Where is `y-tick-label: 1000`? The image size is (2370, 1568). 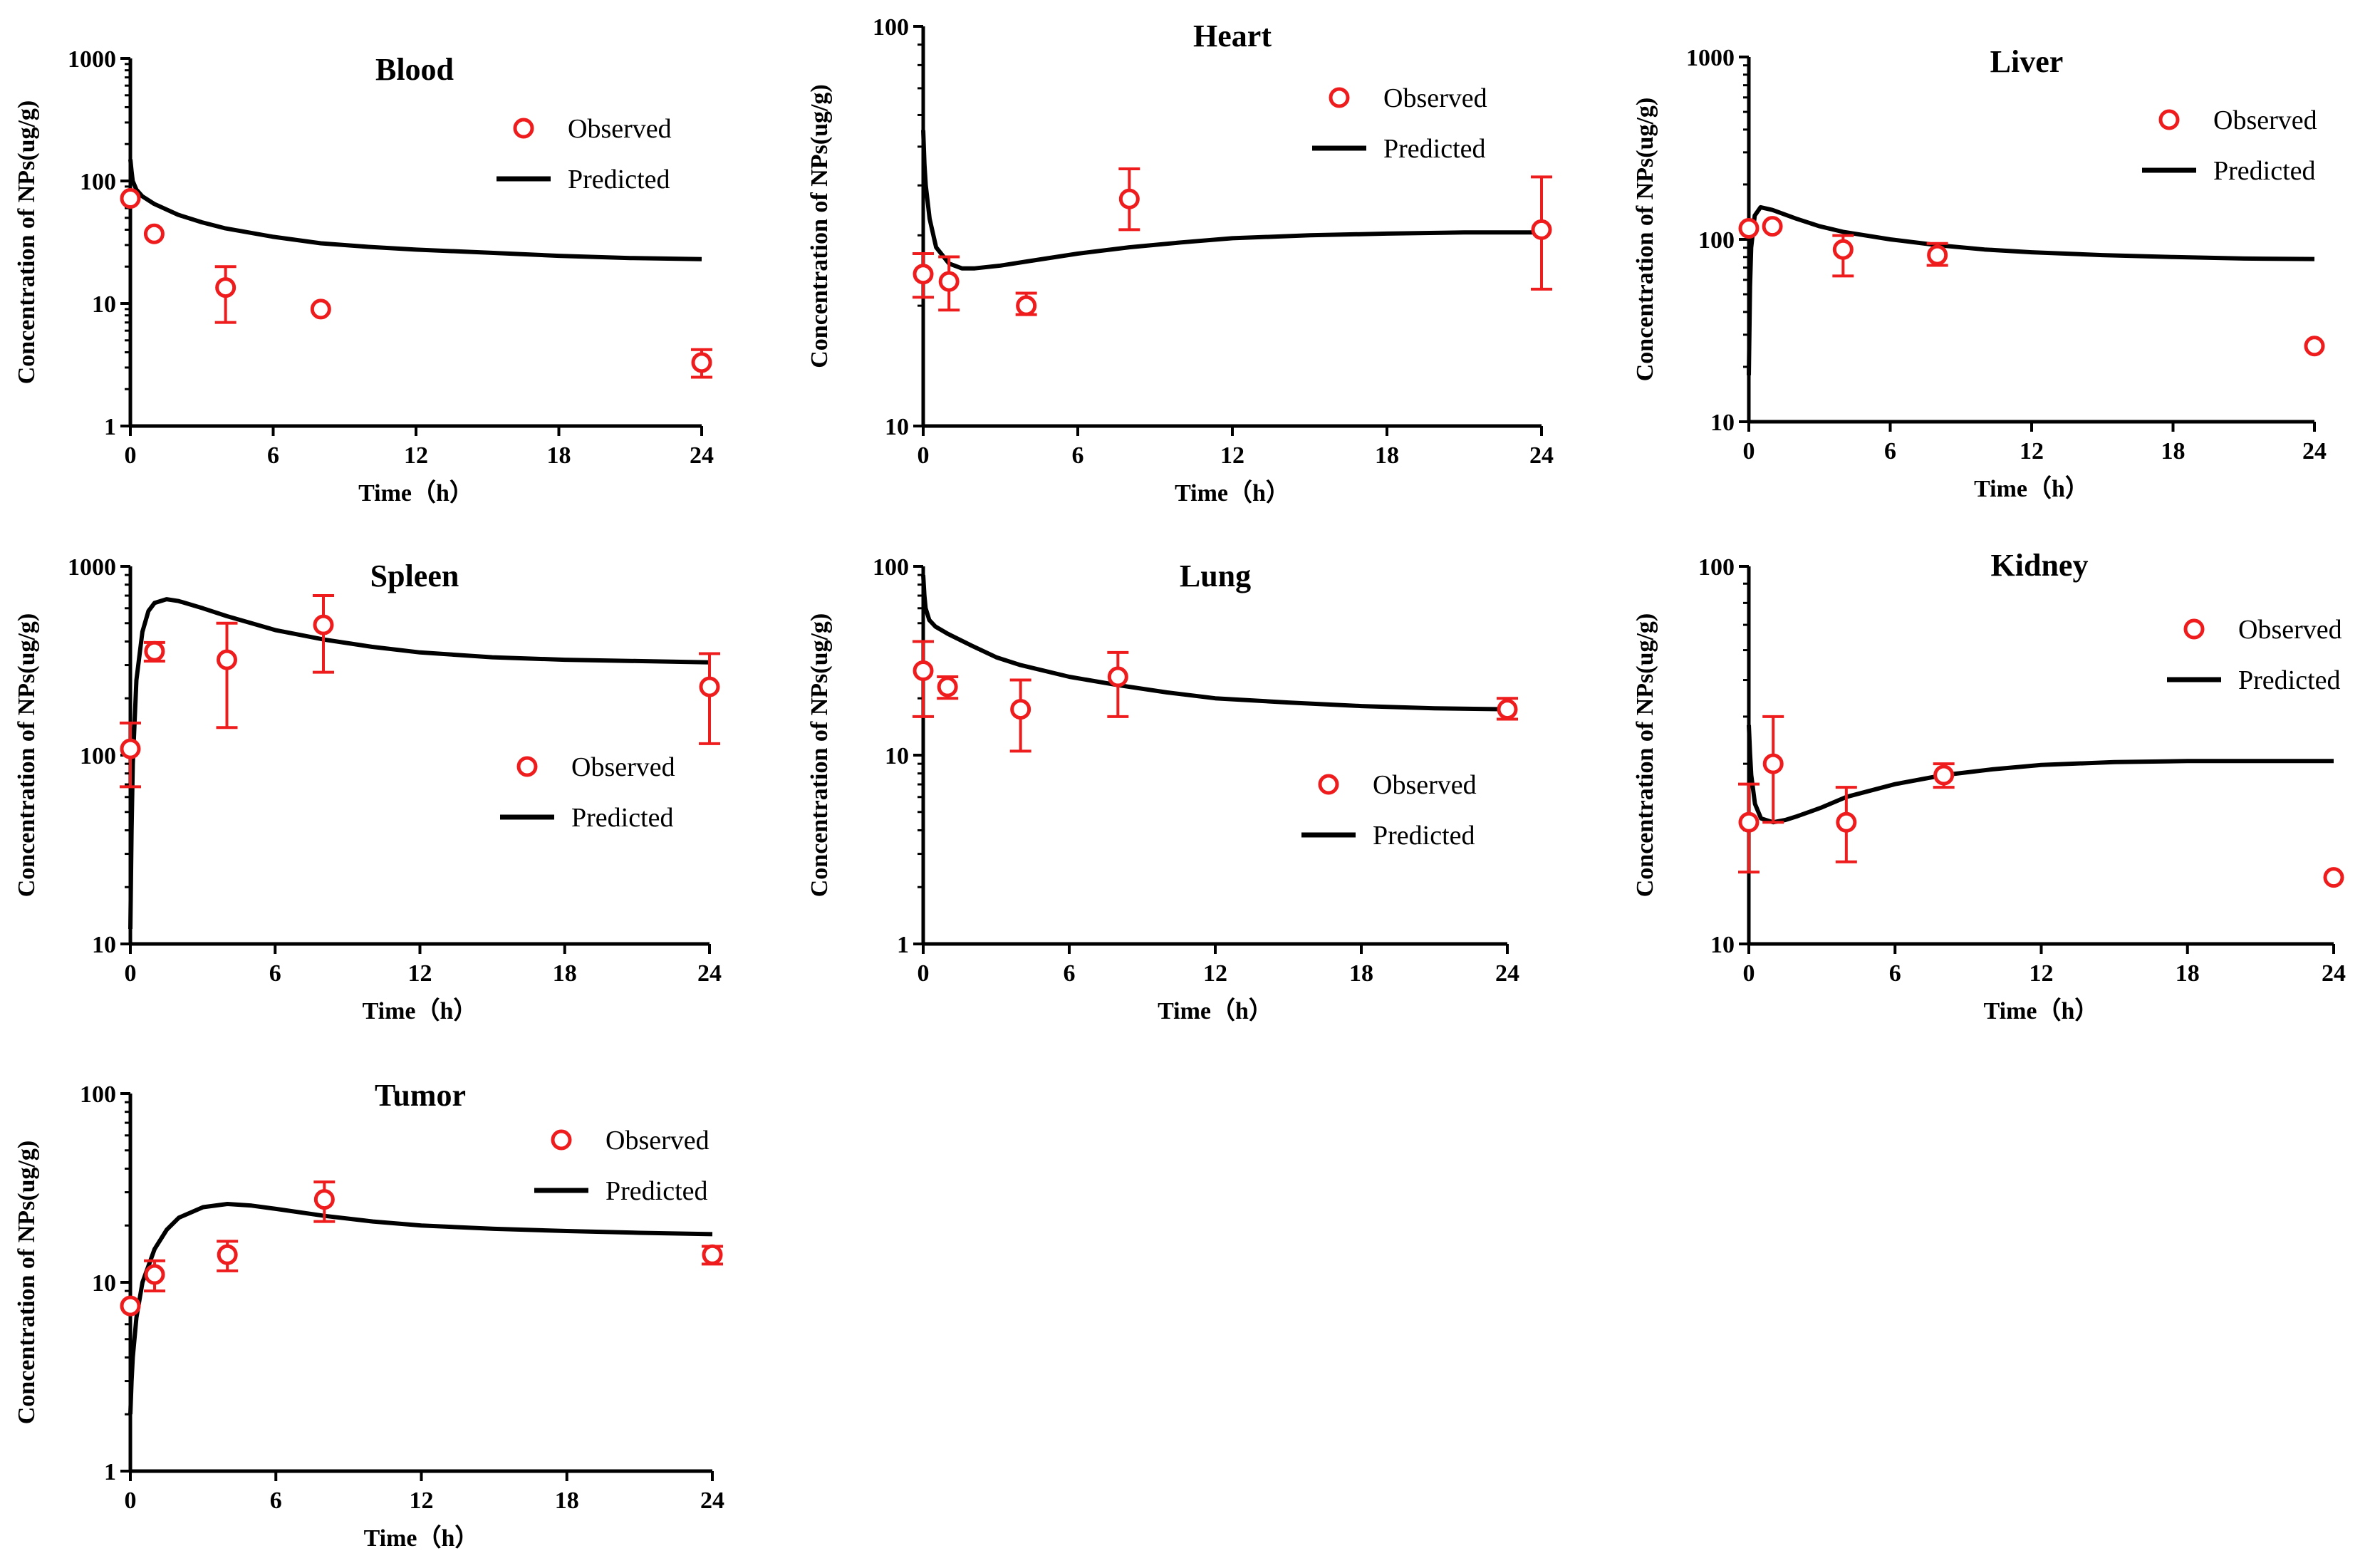
y-tick-label: 1000 is located at coordinates (92, 567).